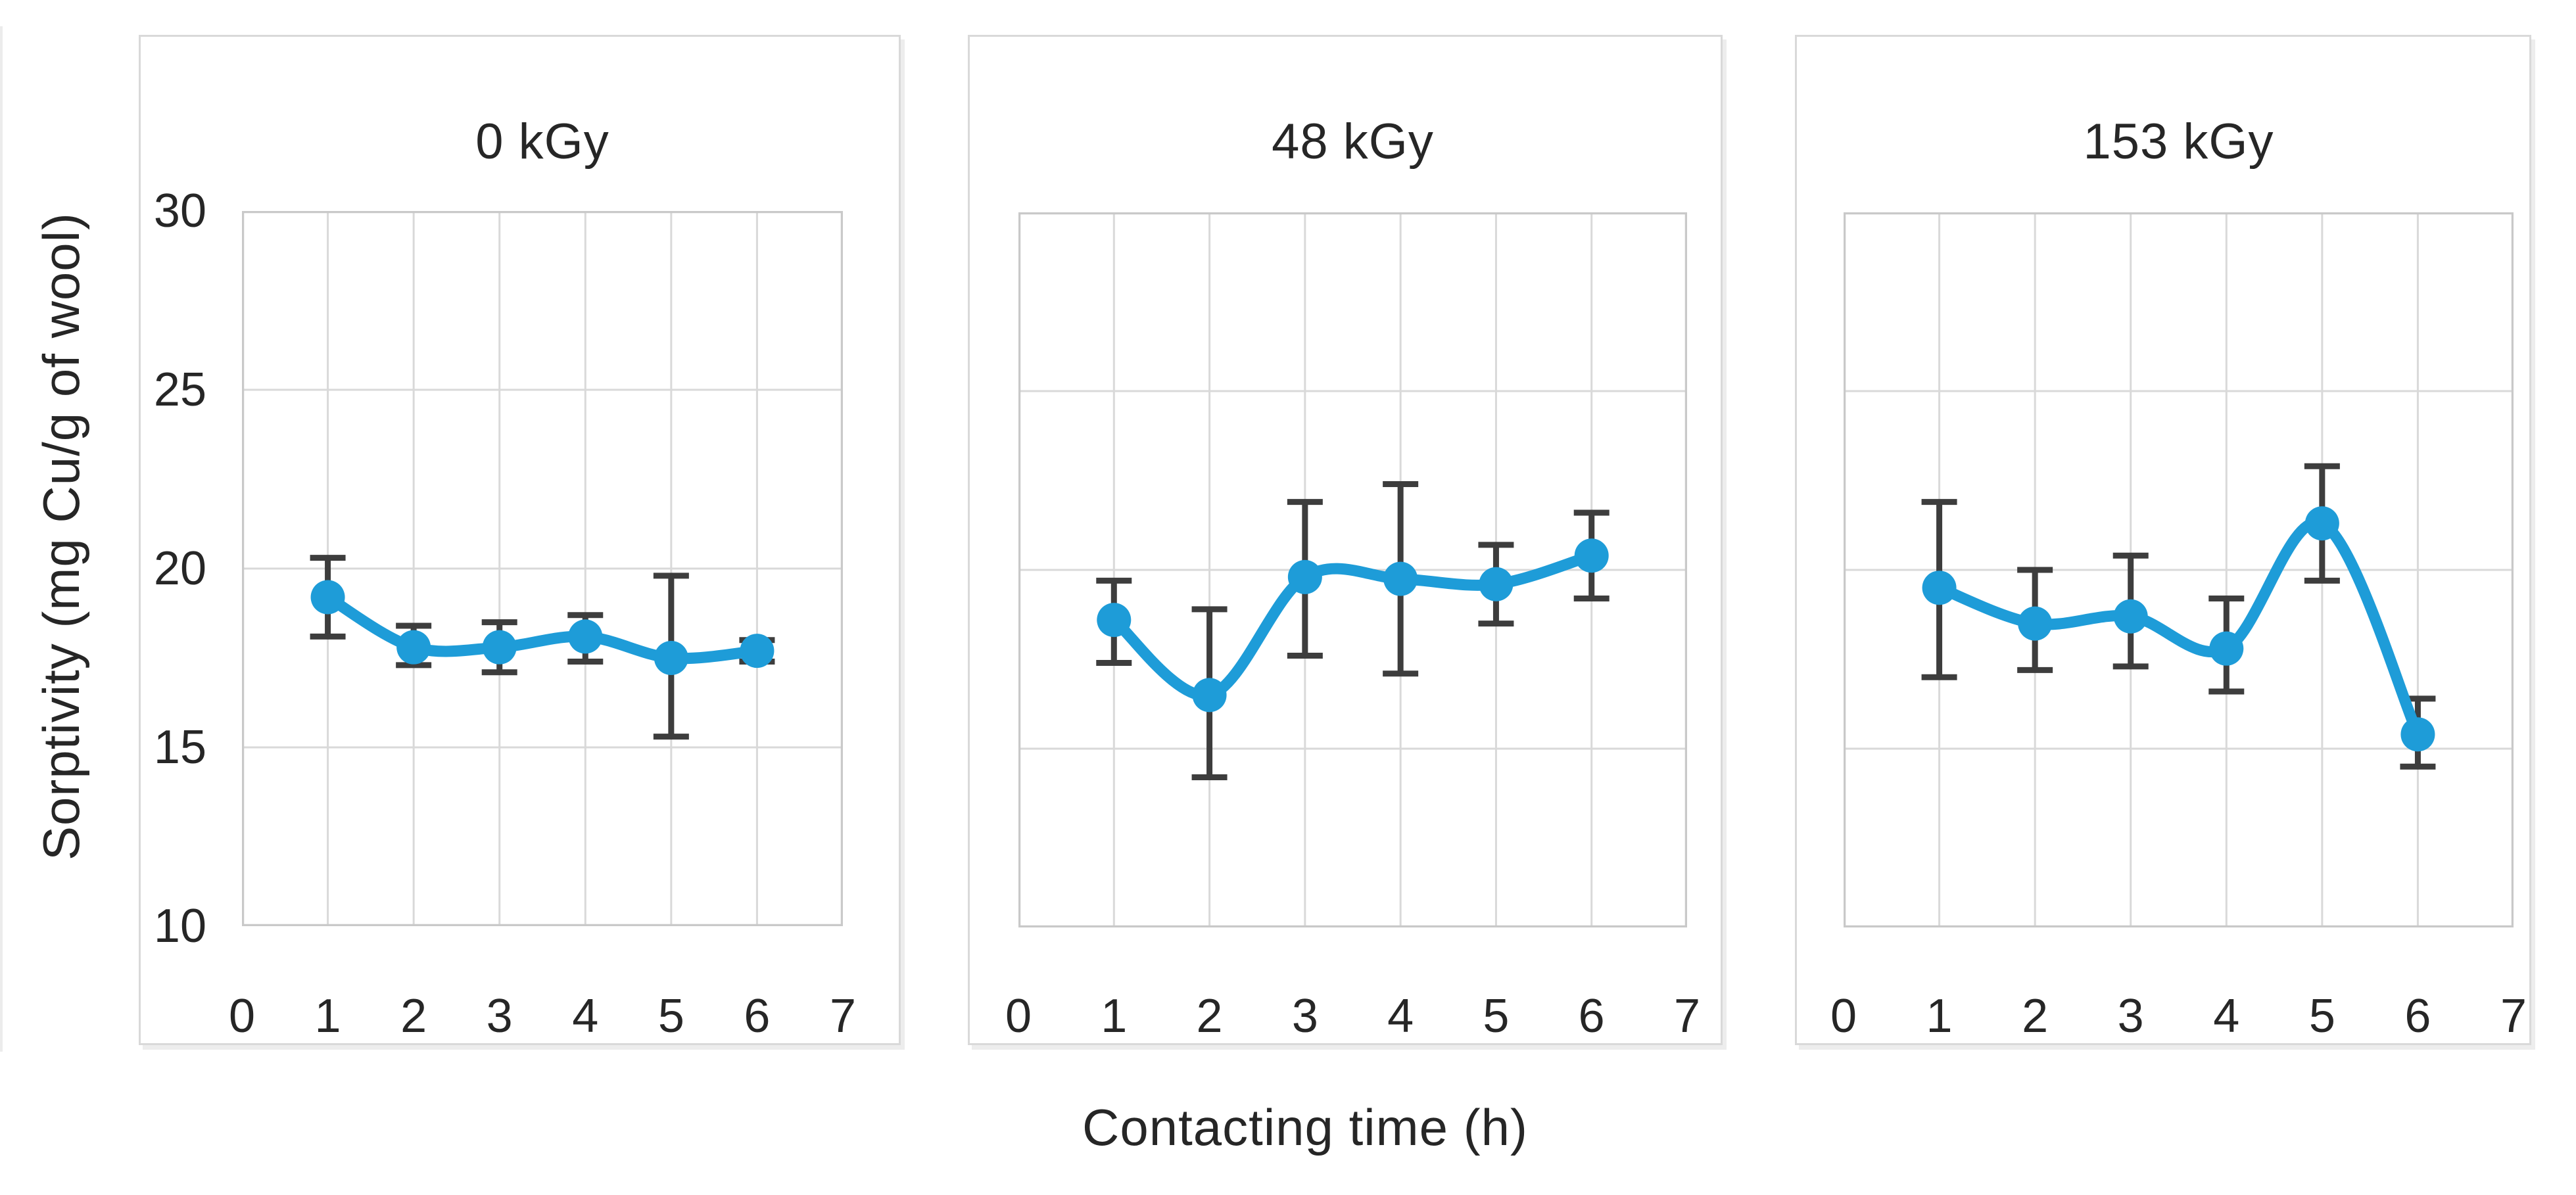 This screenshot has width=2576, height=1195. Describe the element at coordinates (180, 211) in the screenshot. I see `y-tick-label: 30` at that location.